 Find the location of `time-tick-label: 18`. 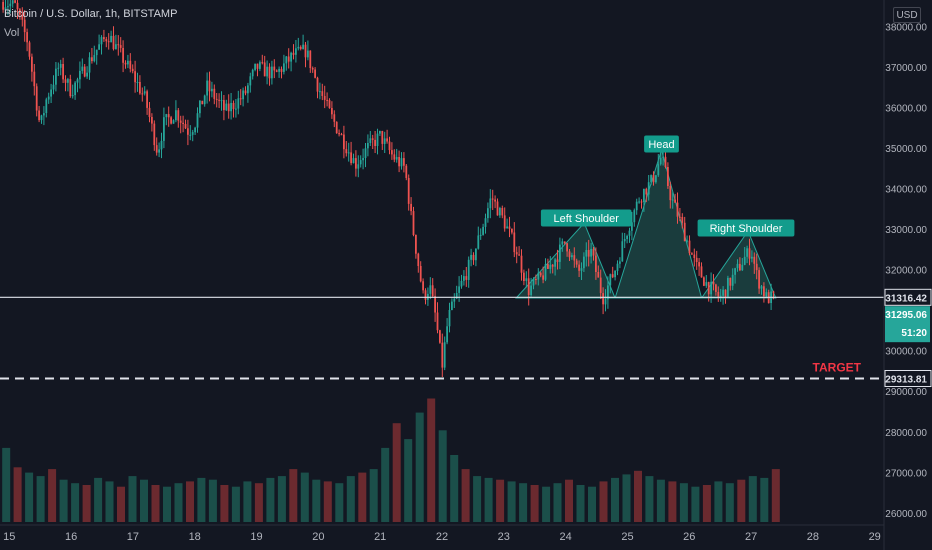

time-tick-label: 18 is located at coordinates (195, 537).